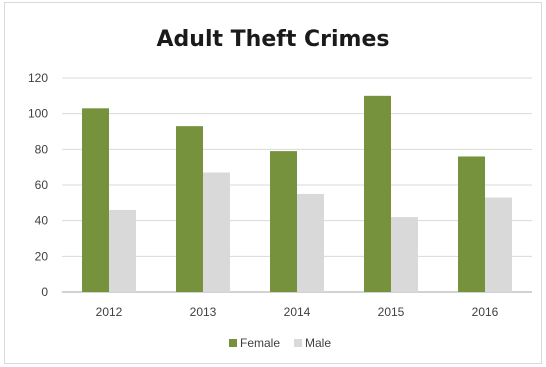 The image size is (546, 367). I want to click on legend: Female Male, so click(280, 343).